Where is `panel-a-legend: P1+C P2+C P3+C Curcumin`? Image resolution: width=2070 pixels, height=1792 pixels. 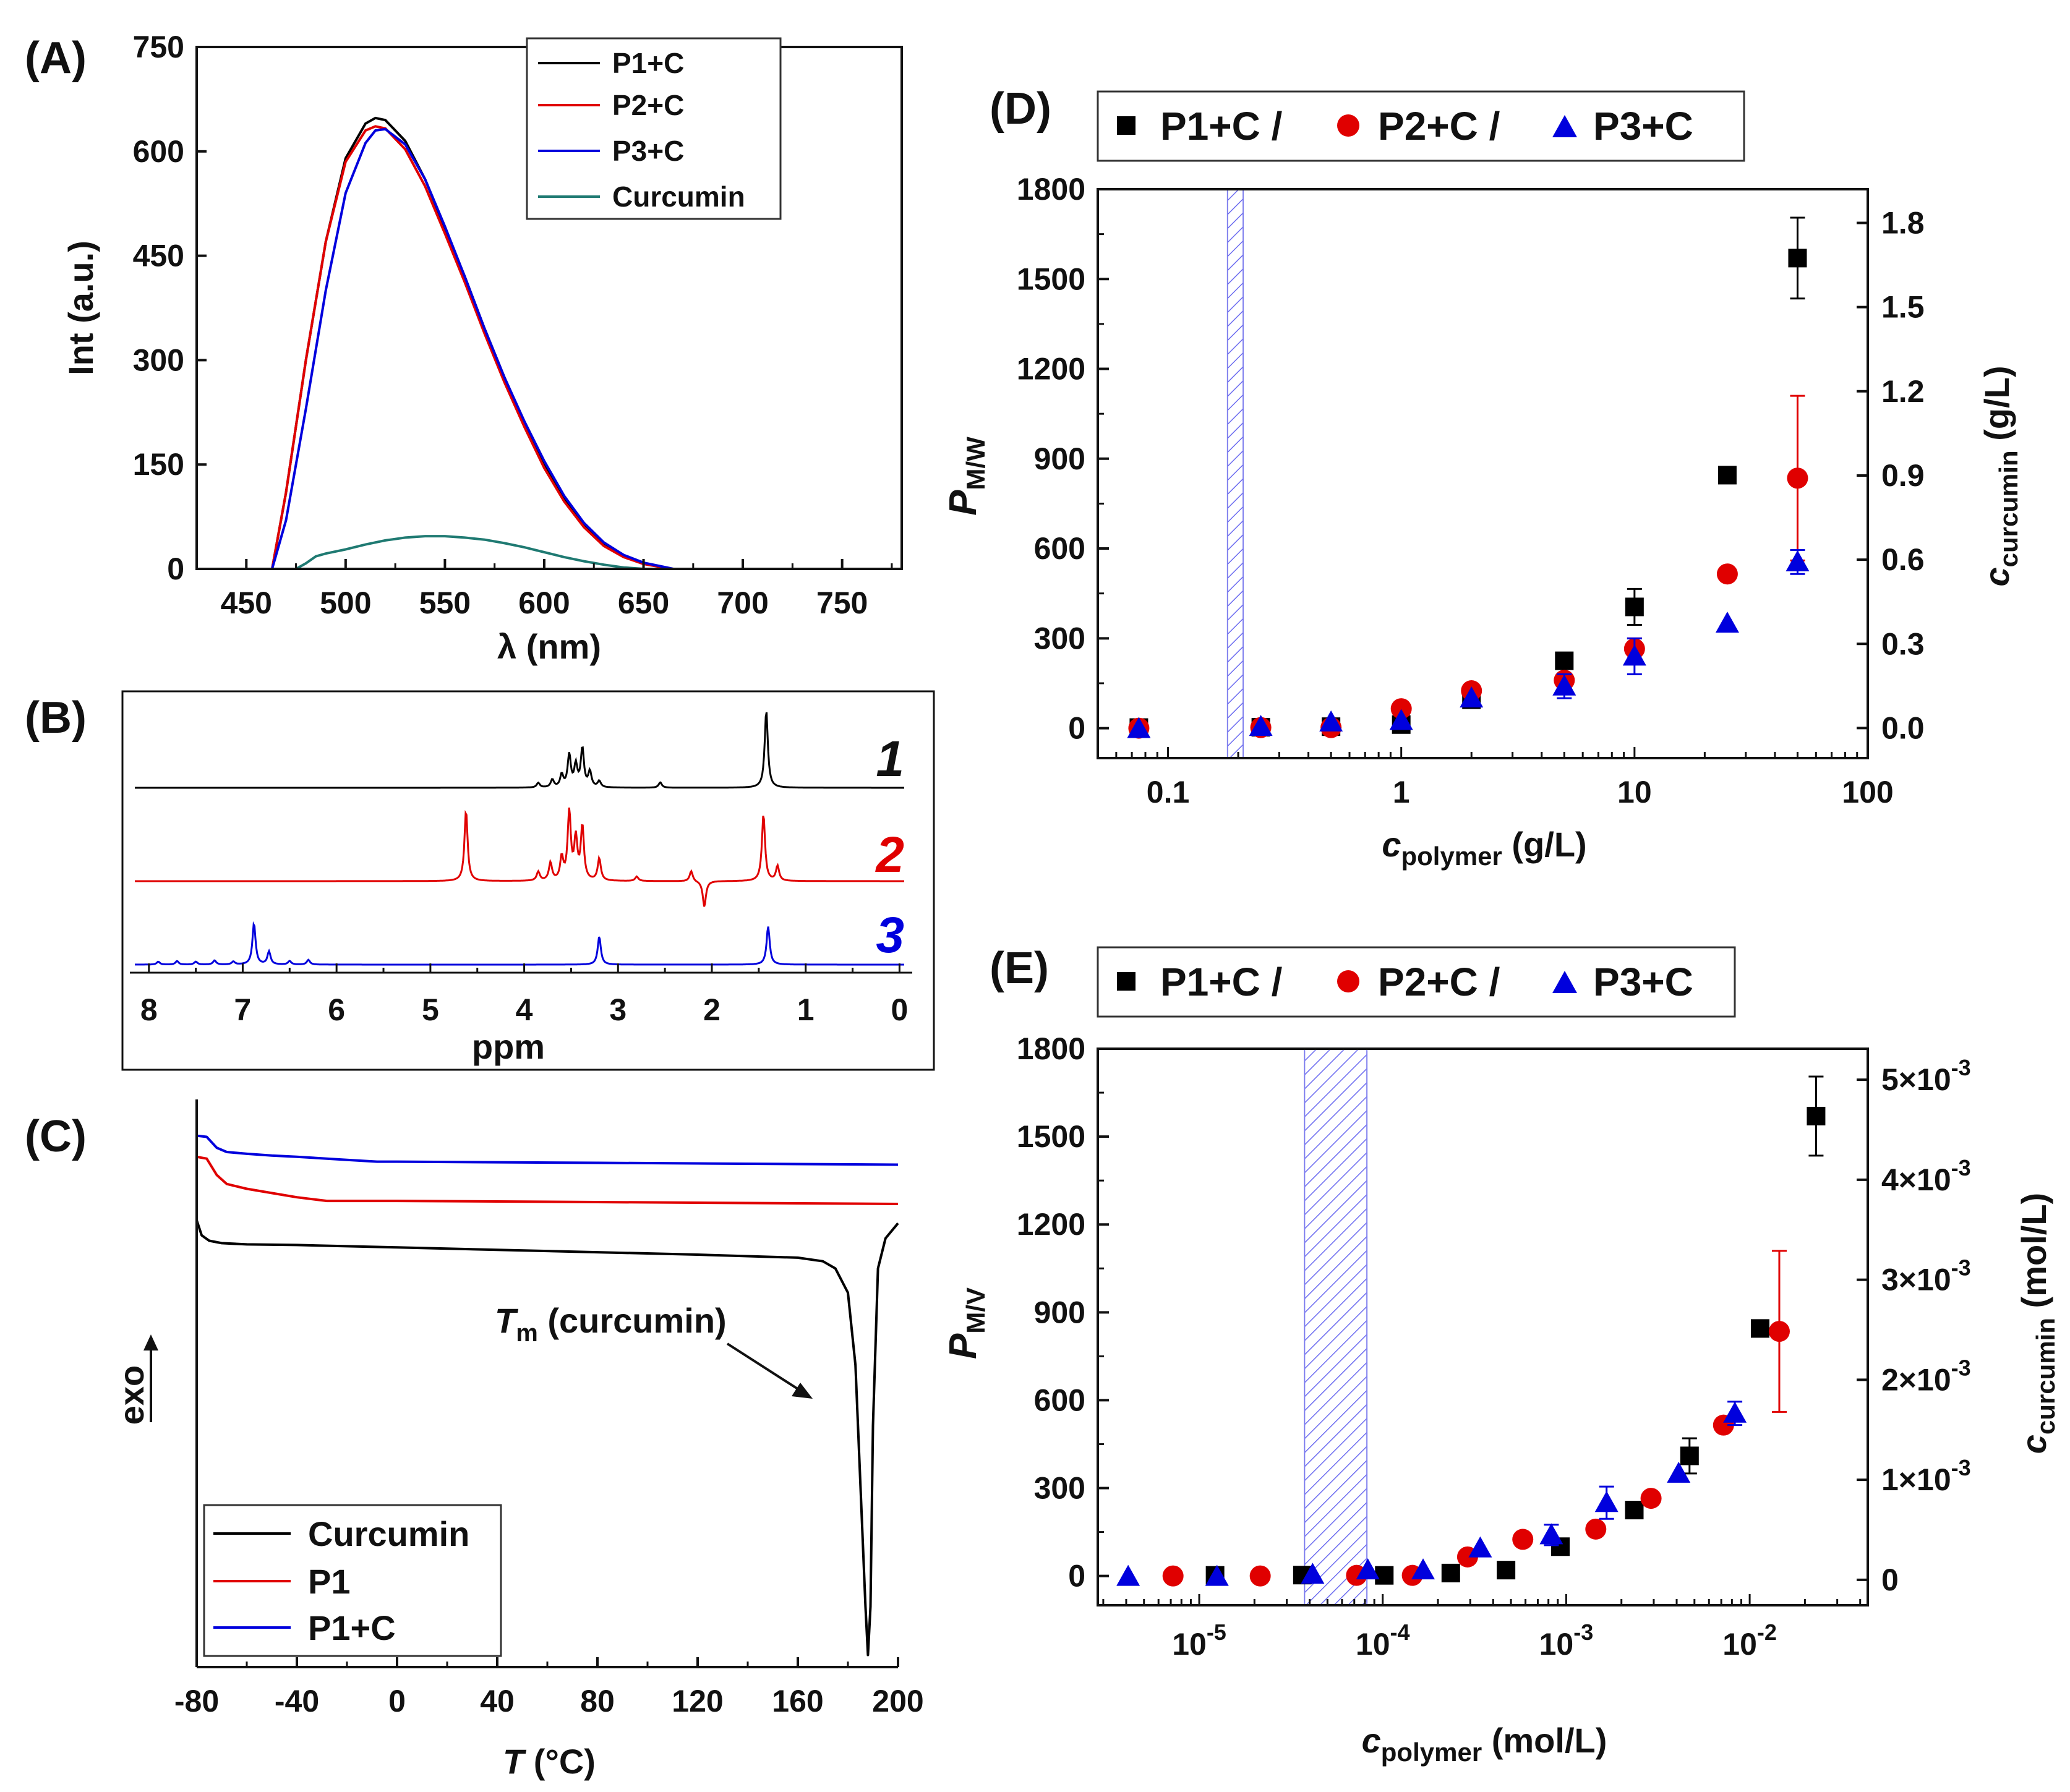 panel-a-legend: P1+C P2+C P3+C Curcumin is located at coordinates (654, 128).